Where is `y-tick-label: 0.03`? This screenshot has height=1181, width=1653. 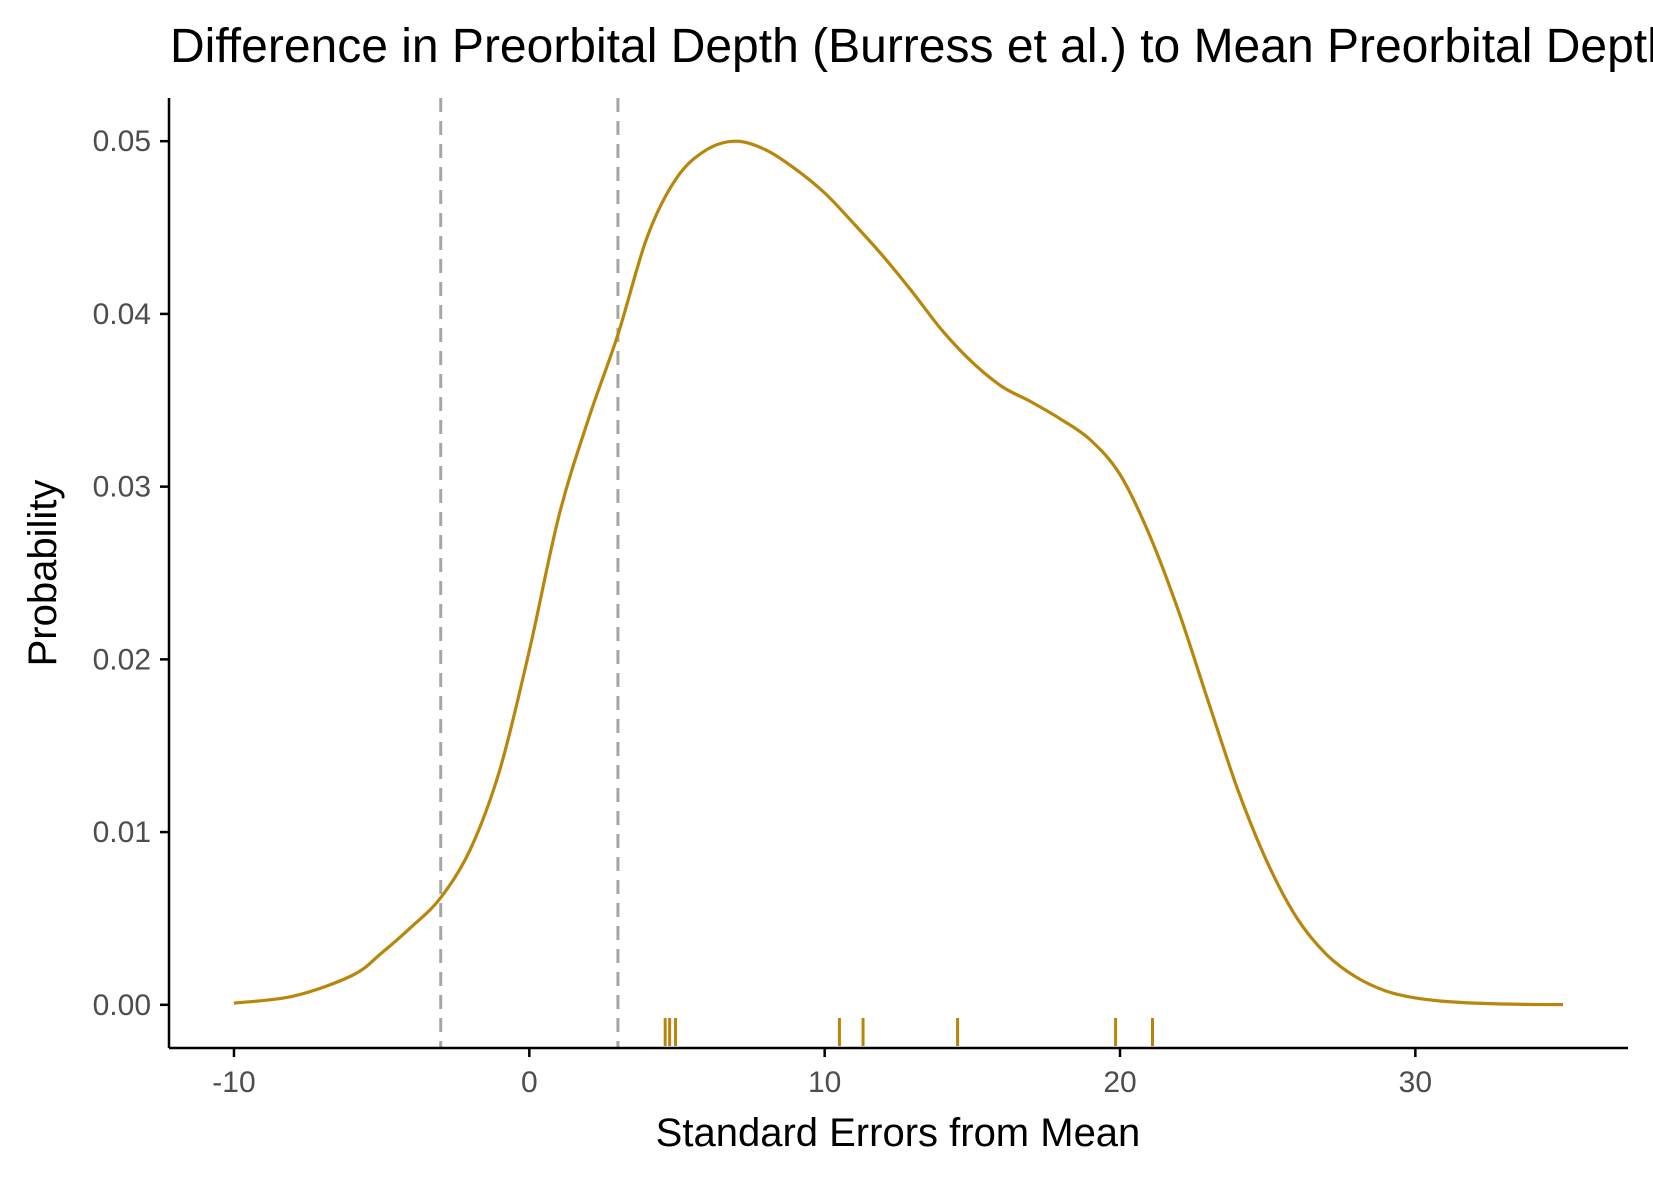 y-tick-label: 0.03 is located at coordinates (122, 487).